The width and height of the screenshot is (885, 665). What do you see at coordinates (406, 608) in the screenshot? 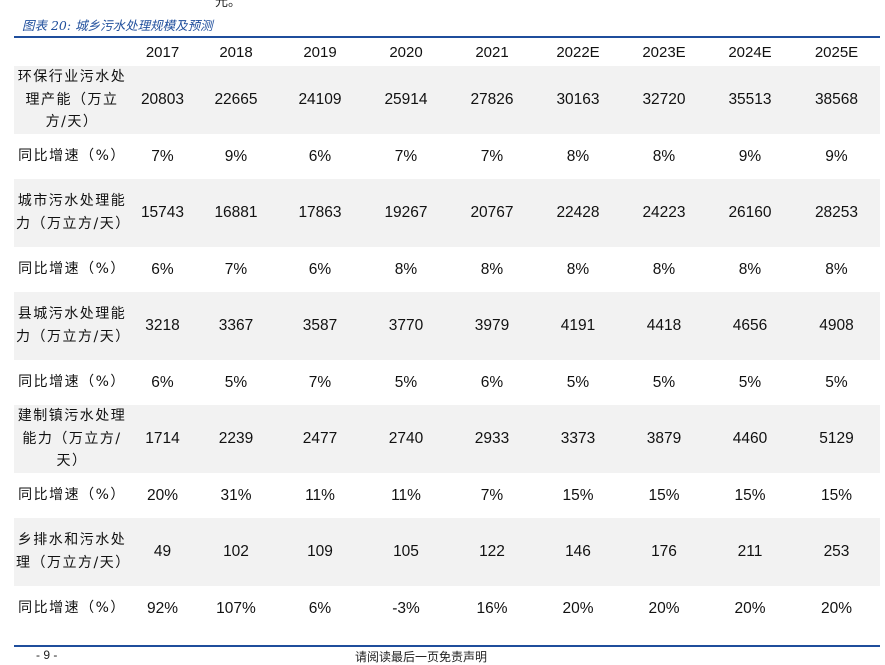
I see `value-cell: -3%` at bounding box center [406, 608].